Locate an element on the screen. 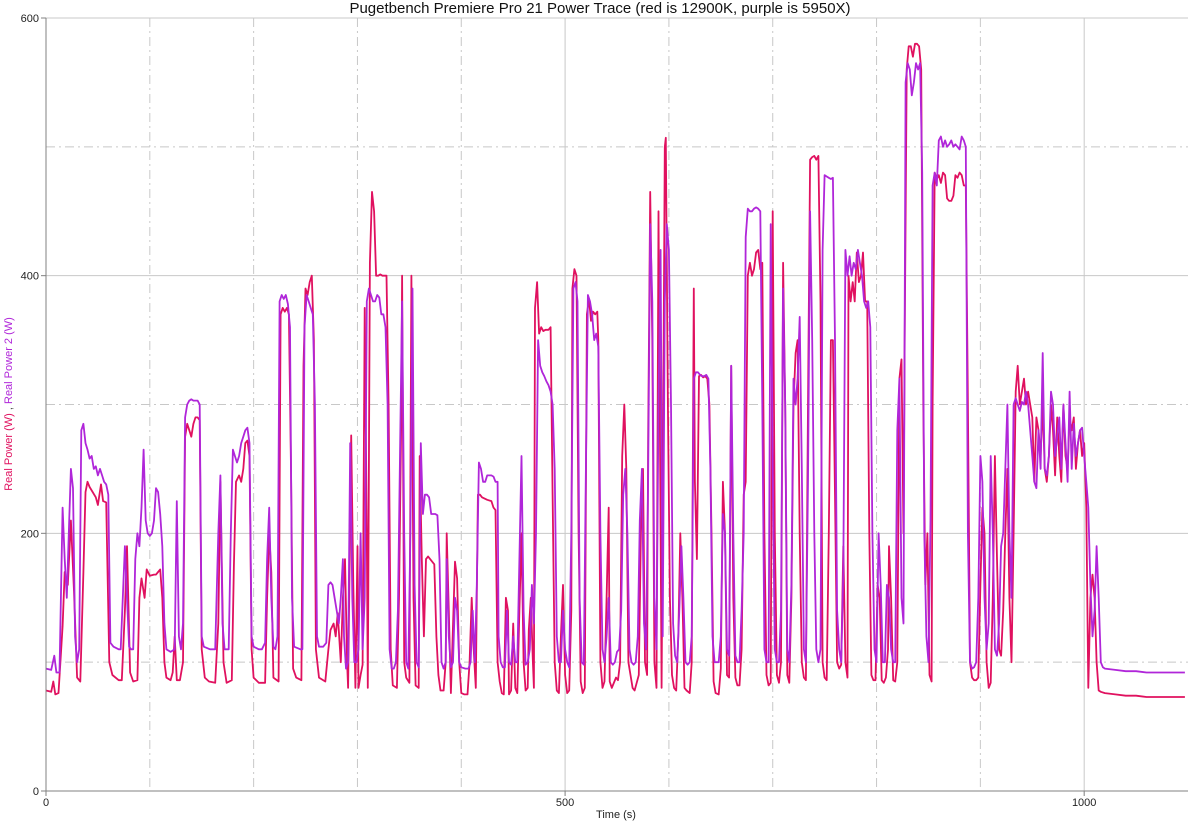 This screenshot has width=1200, height=824. x-tick-label: 0 is located at coordinates (46, 803).